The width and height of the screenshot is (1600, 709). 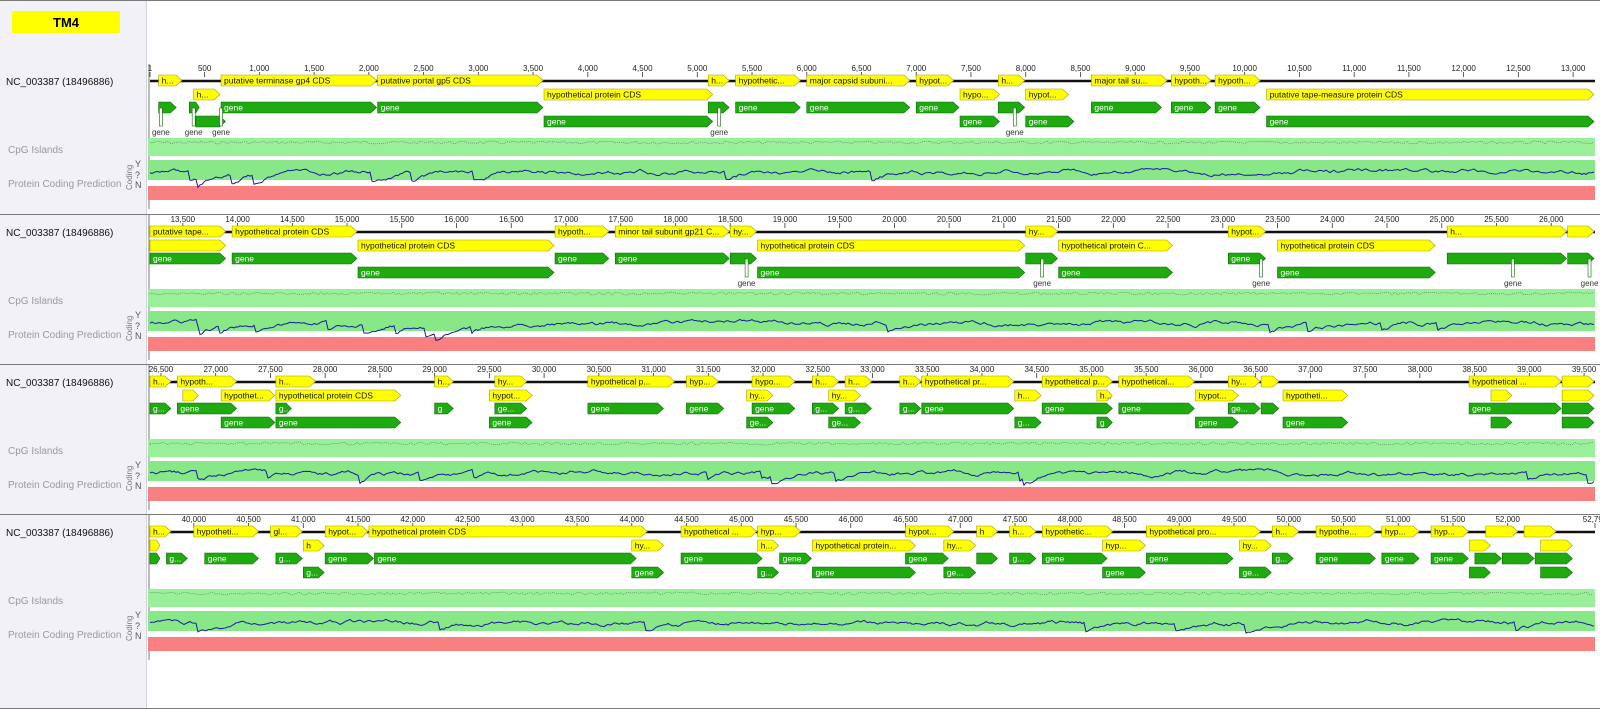 What do you see at coordinates (1310, 369) in the screenshot?
I see `ruler-tick-label: 37,000` at bounding box center [1310, 369].